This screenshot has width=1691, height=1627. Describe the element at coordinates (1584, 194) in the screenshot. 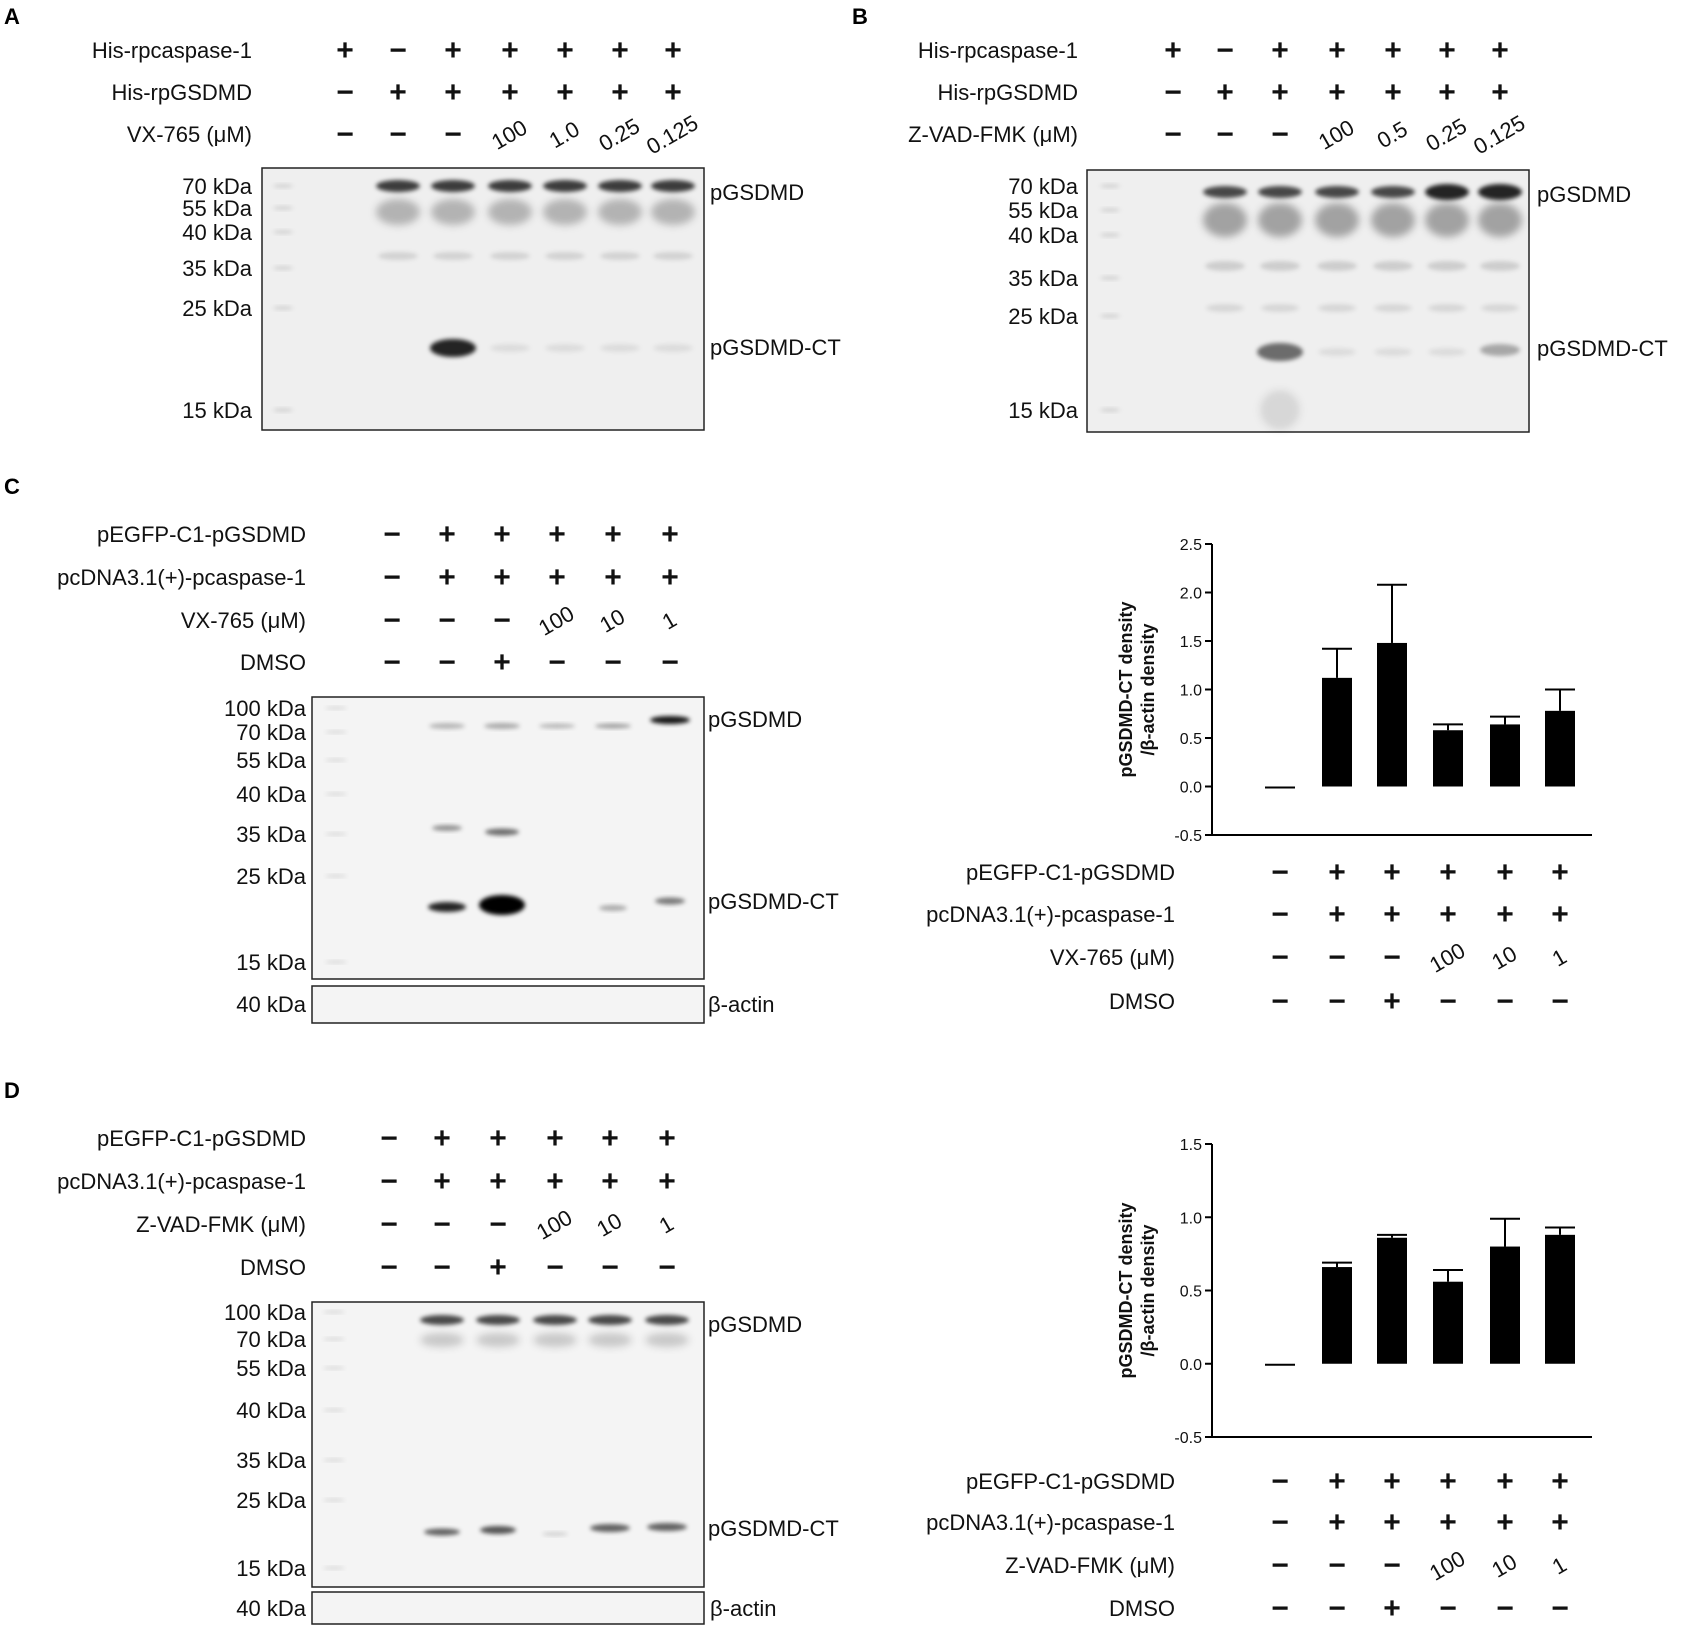

I see `panel-b-band-label: pGSDMD` at that location.